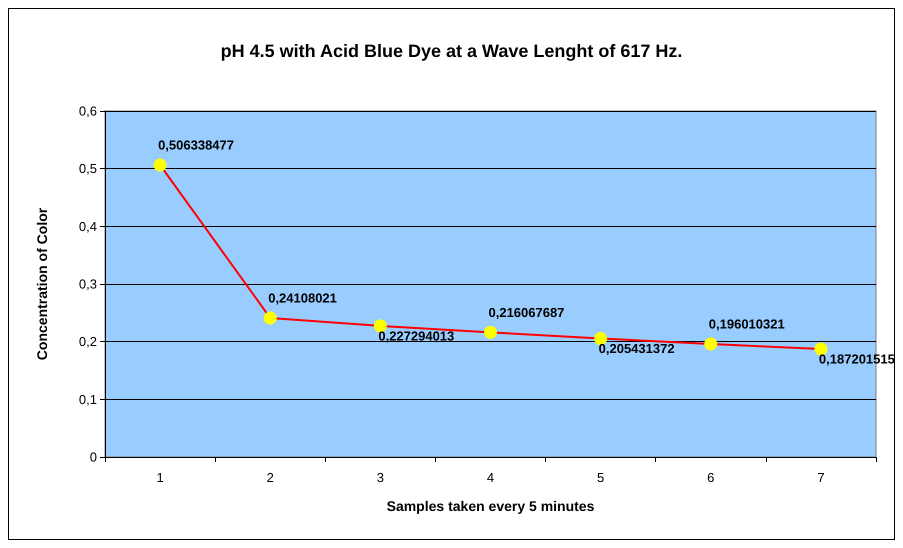 The image size is (903, 548). What do you see at coordinates (526, 312) in the screenshot?
I see `data-label: 0,216067687` at bounding box center [526, 312].